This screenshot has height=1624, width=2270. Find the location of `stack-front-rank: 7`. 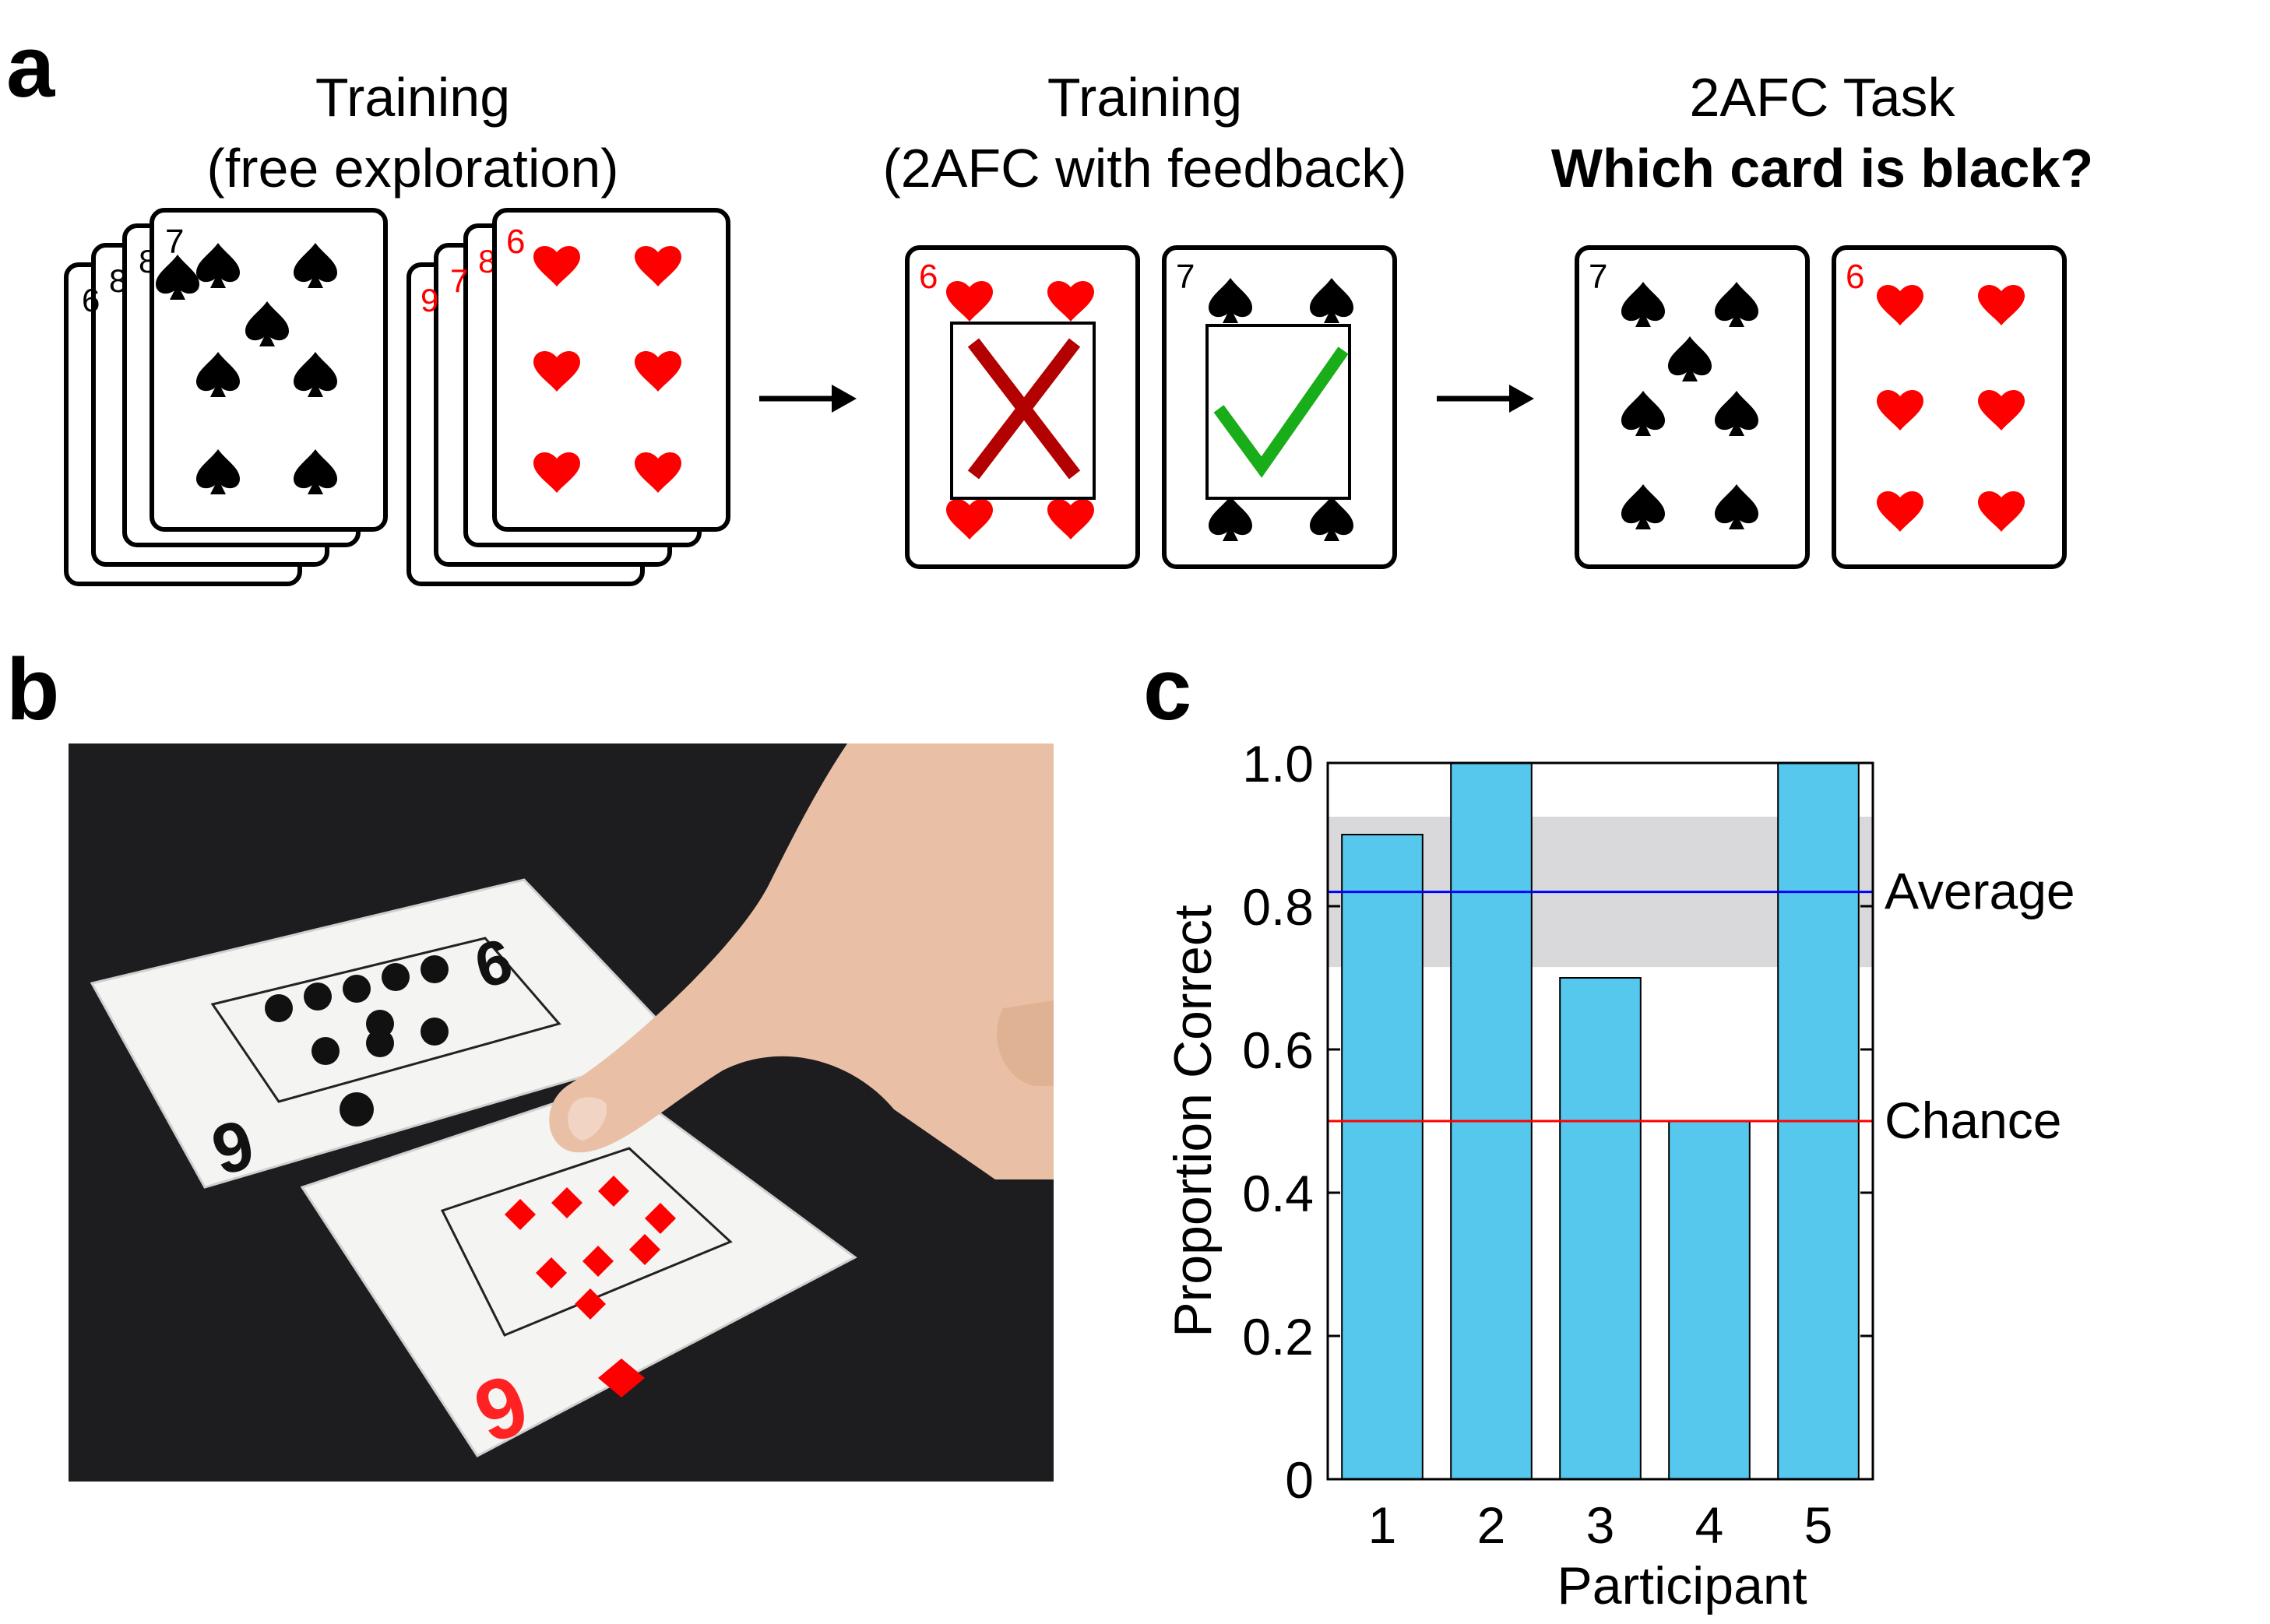

stack-front-rank: 7 is located at coordinates (174, 242).